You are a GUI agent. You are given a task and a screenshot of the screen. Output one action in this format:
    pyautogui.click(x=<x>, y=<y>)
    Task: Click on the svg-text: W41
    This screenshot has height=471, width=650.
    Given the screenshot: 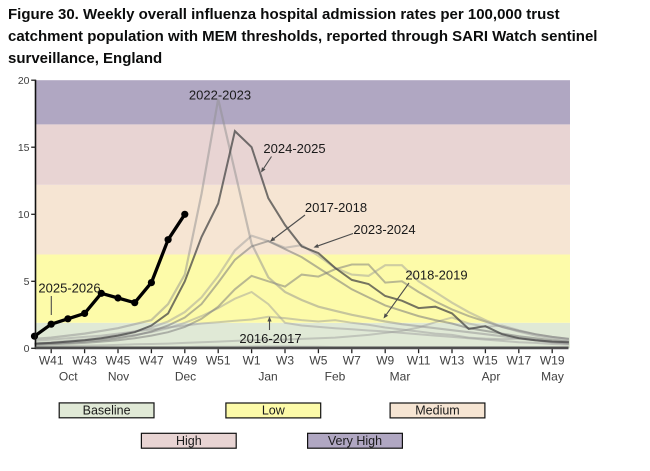 What is the action you would take?
    pyautogui.click(x=51, y=361)
    